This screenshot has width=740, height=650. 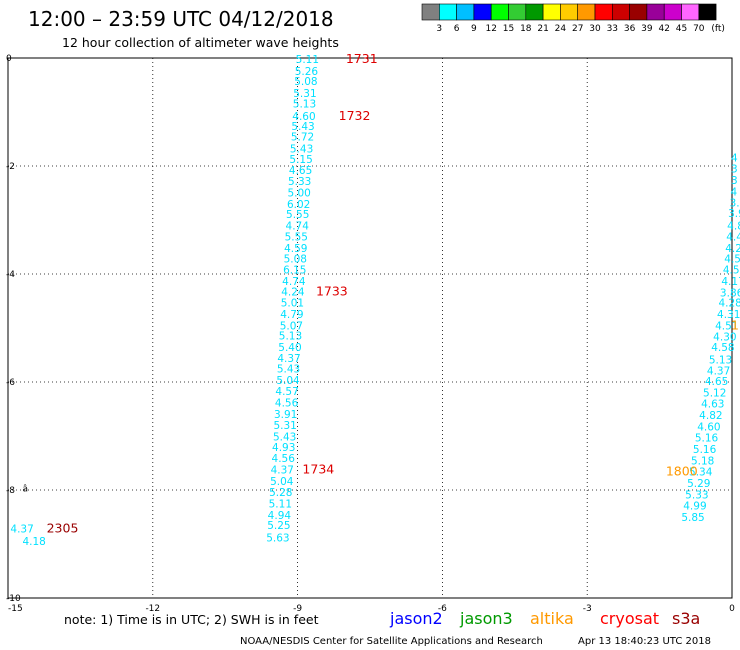 What do you see at coordinates (181, 19) in the screenshot?
I see `chart-title: 12:00 – 23:59 UTC 04/12/2018` at bounding box center [181, 19].